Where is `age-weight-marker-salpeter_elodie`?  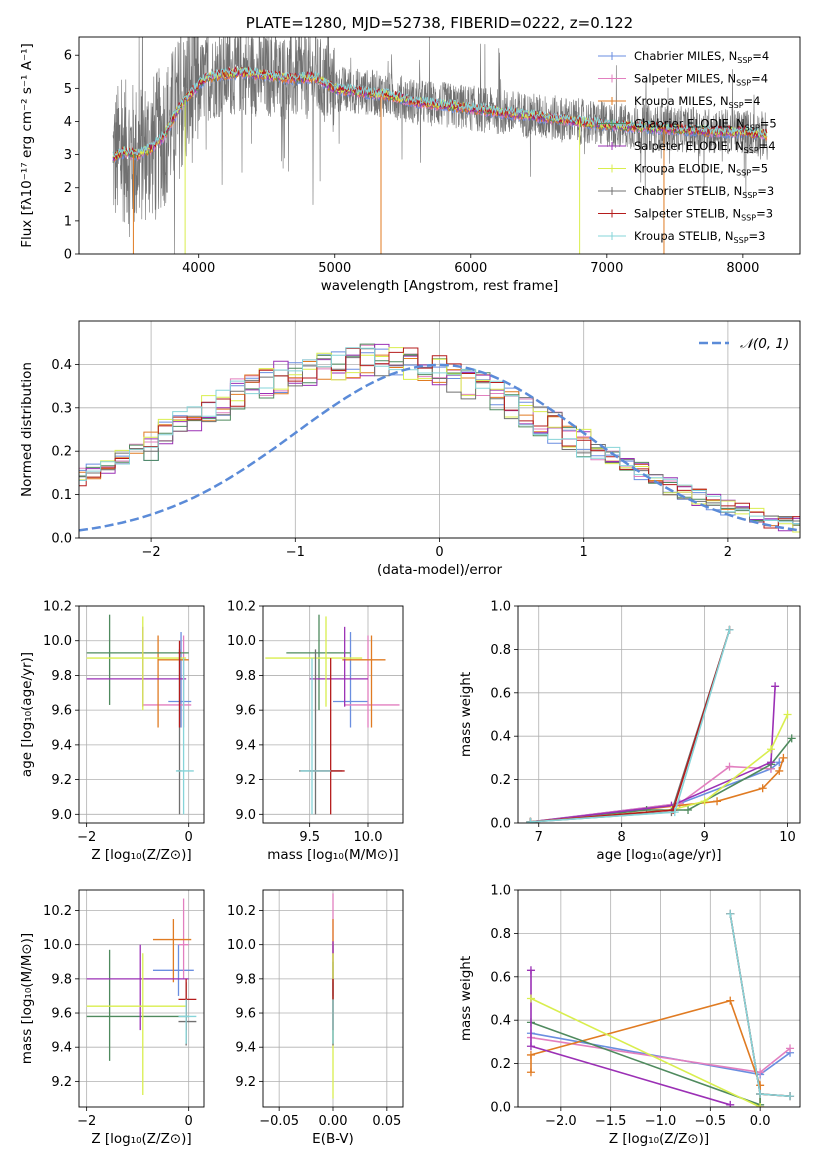 age-weight-marker-salpeter_elodie is located at coordinates (770, 762).